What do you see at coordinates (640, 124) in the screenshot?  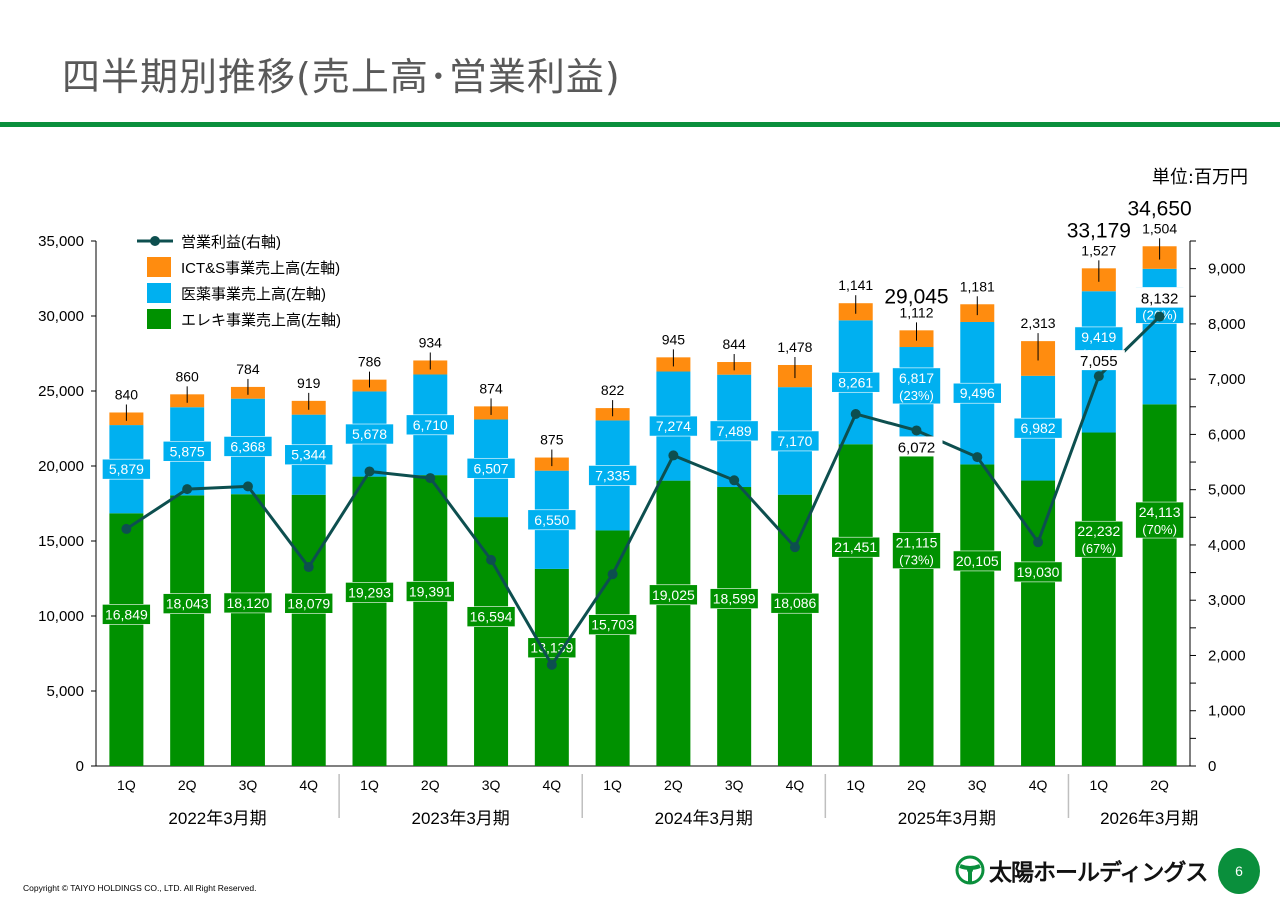 I see `title-divider` at bounding box center [640, 124].